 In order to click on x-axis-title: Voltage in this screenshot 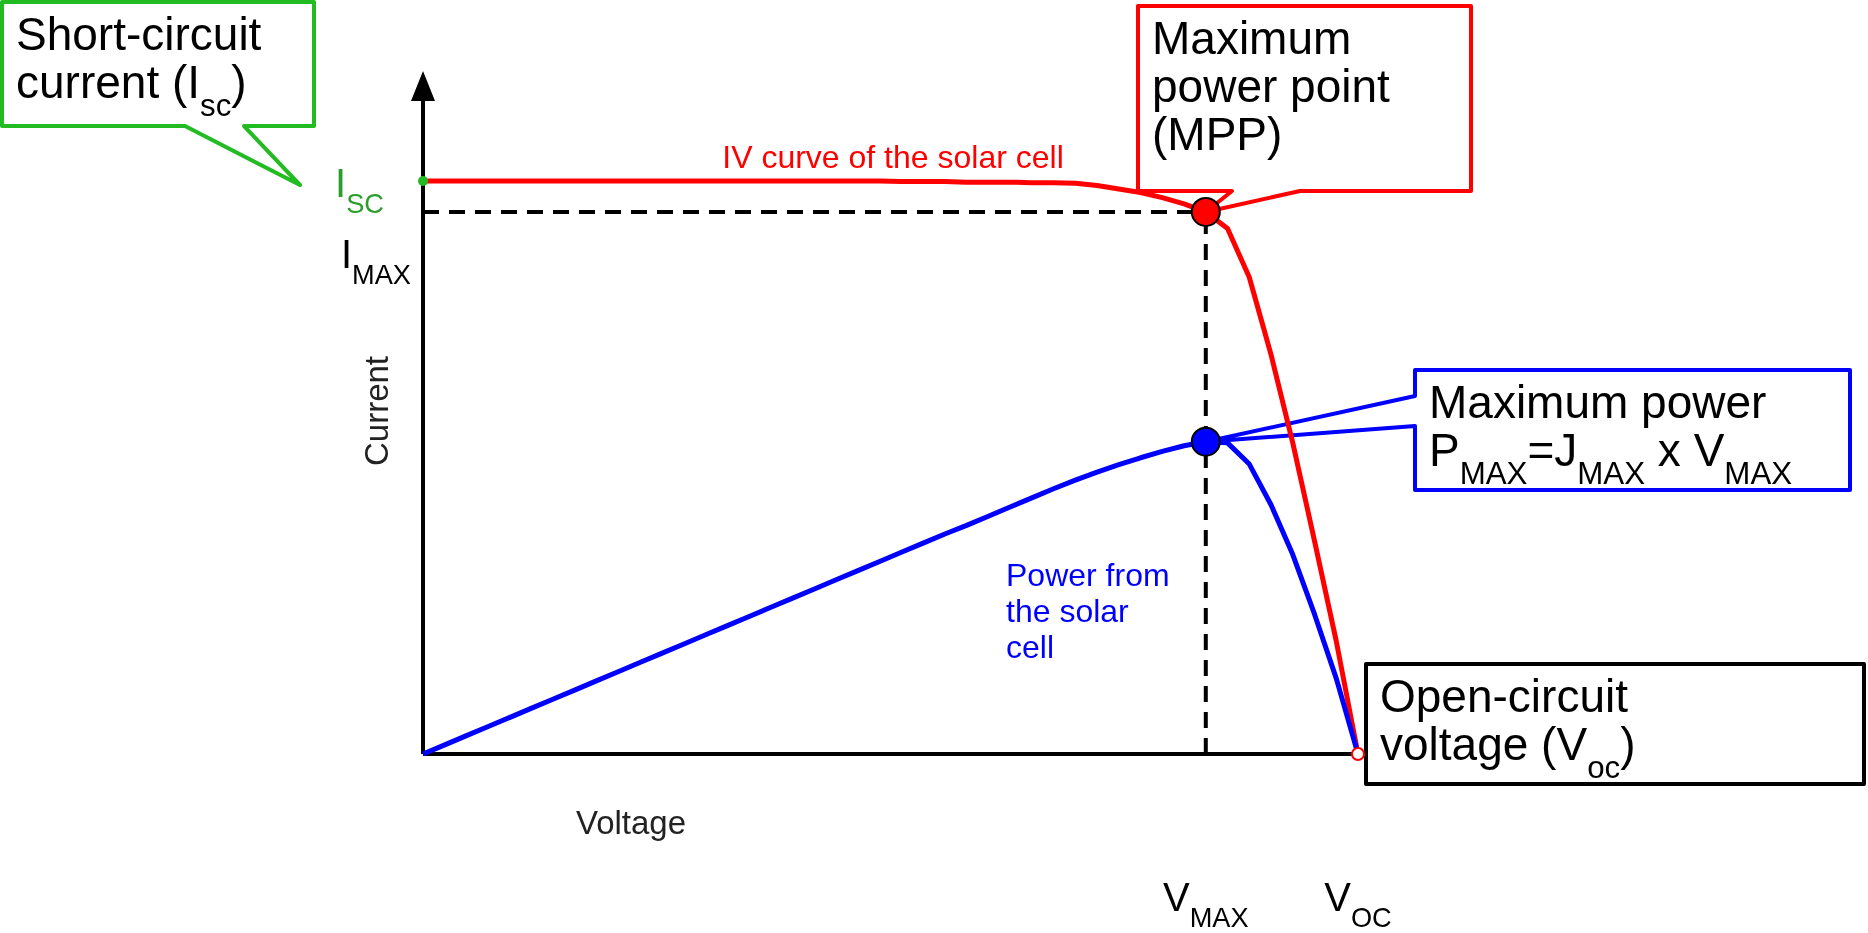, I will do `click(631, 822)`.